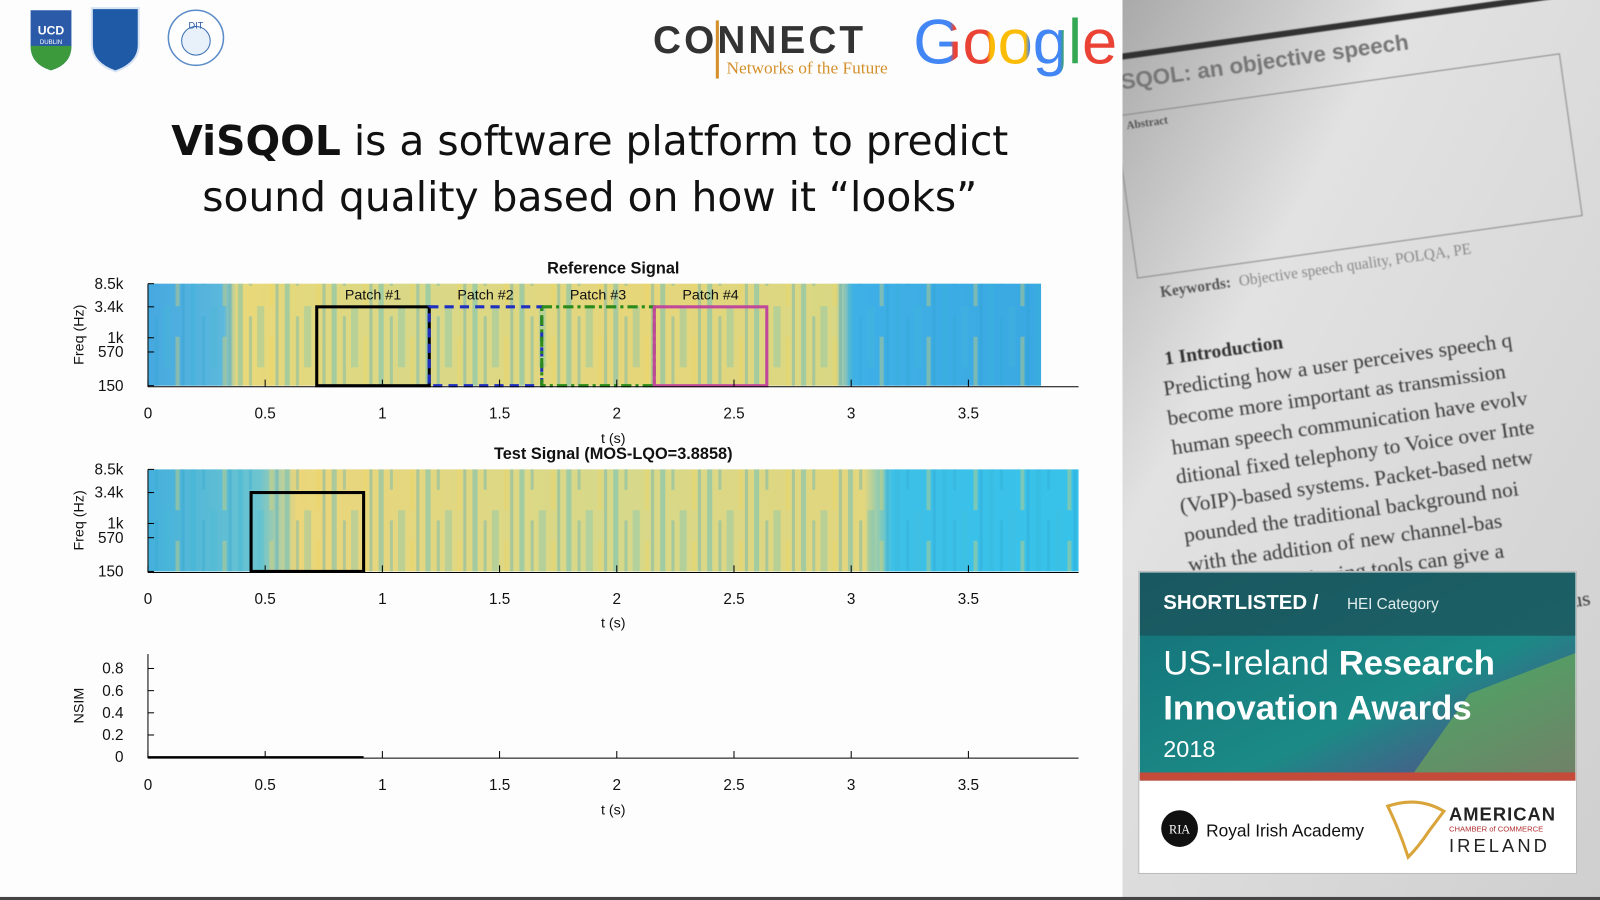 Image resolution: width=1600 pixels, height=900 pixels. What do you see at coordinates (485, 296) in the screenshot?
I see `patch-label: Patch #2` at bounding box center [485, 296].